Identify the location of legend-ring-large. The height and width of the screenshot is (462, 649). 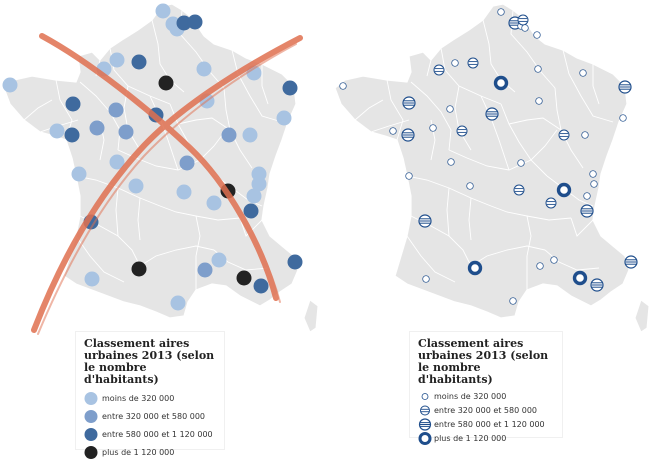
(425, 424).